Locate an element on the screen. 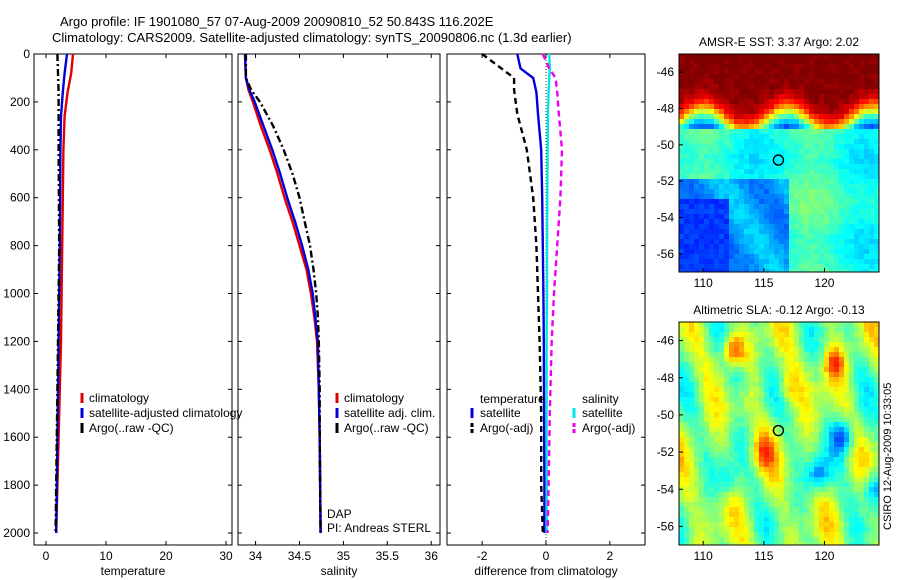 The height and width of the screenshot is (580, 900). y-tick-label: 1000 is located at coordinates (16, 294).